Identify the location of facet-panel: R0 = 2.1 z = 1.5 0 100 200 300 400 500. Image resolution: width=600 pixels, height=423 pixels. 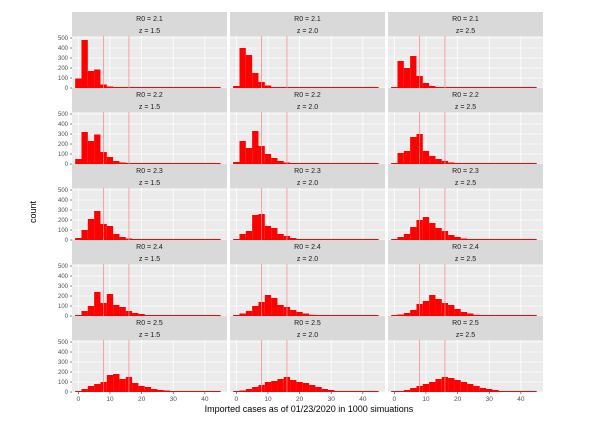
(142, 52).